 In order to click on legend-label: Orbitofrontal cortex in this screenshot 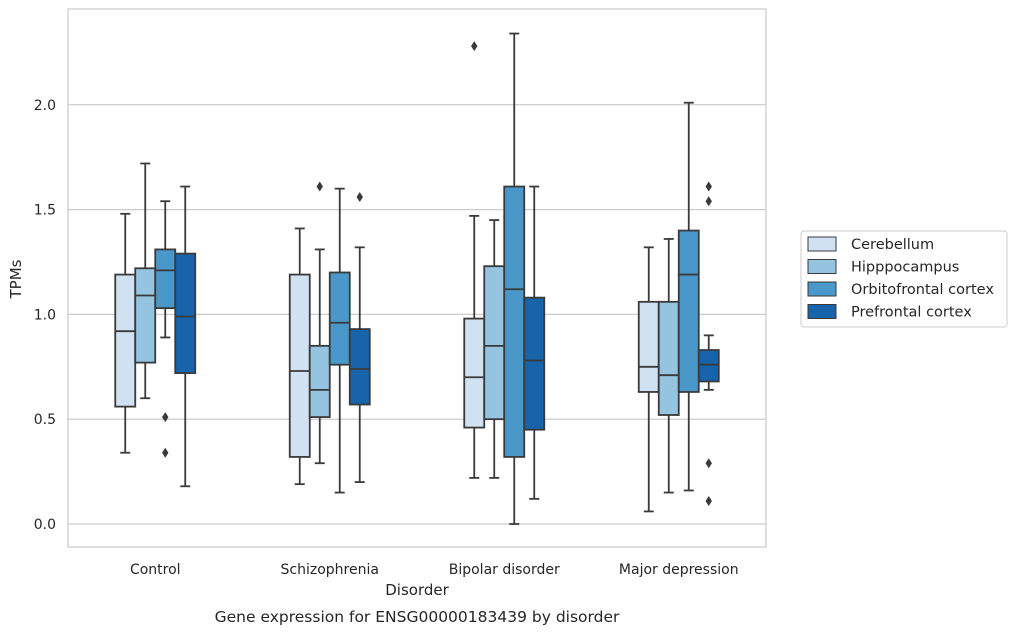, I will do `click(922, 290)`.